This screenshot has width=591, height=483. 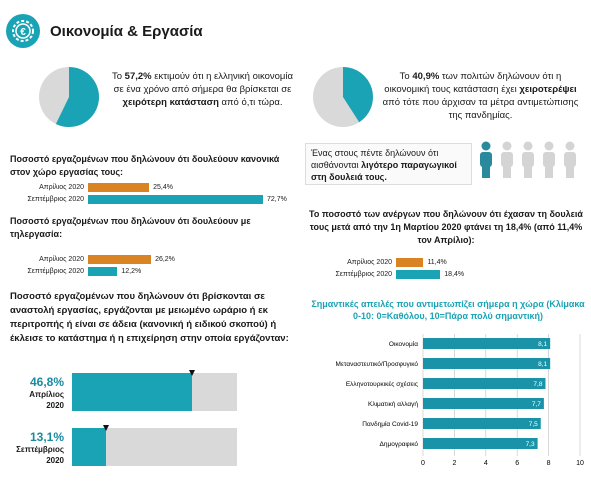 What do you see at coordinates (403, 344) in the screenshot?
I see `category-label: Οικονομία` at bounding box center [403, 344].